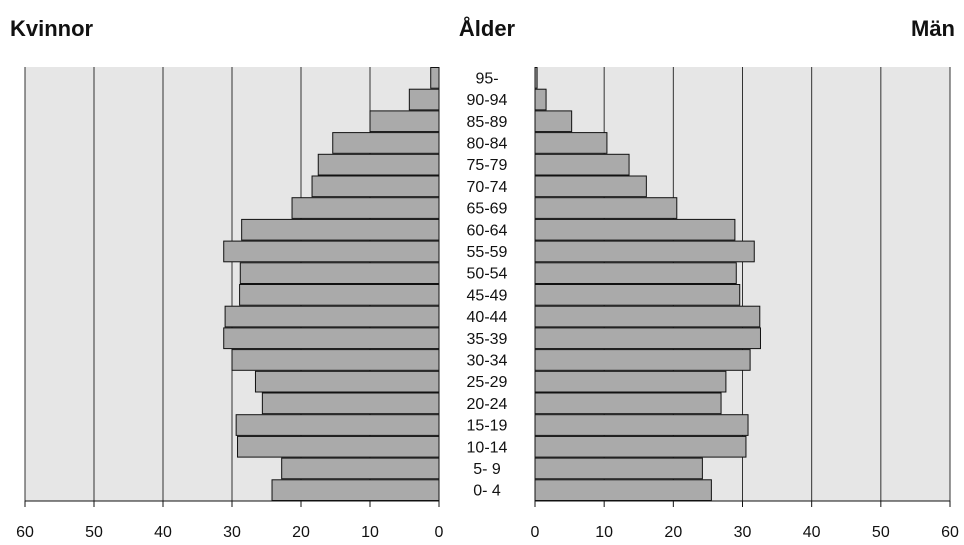 This screenshot has width=964, height=545. Describe the element at coordinates (232, 532) in the screenshot. I see `left-tick-label: 30` at that location.